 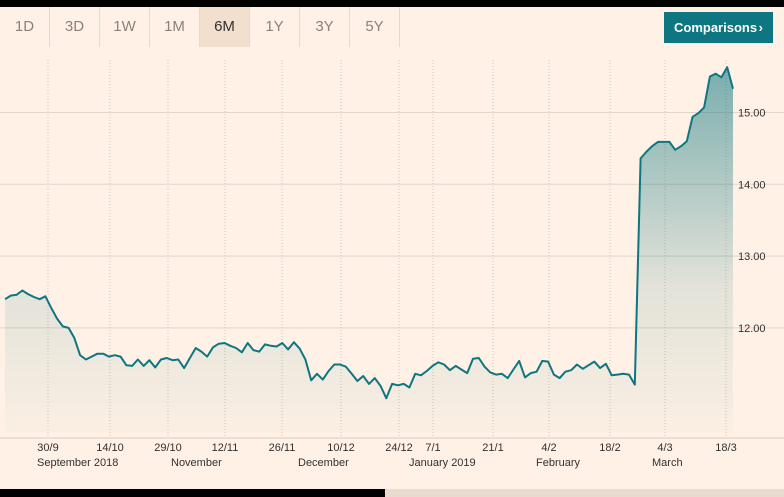 I want to click on comparisons-button: Comparisons ›, so click(x=718, y=27).